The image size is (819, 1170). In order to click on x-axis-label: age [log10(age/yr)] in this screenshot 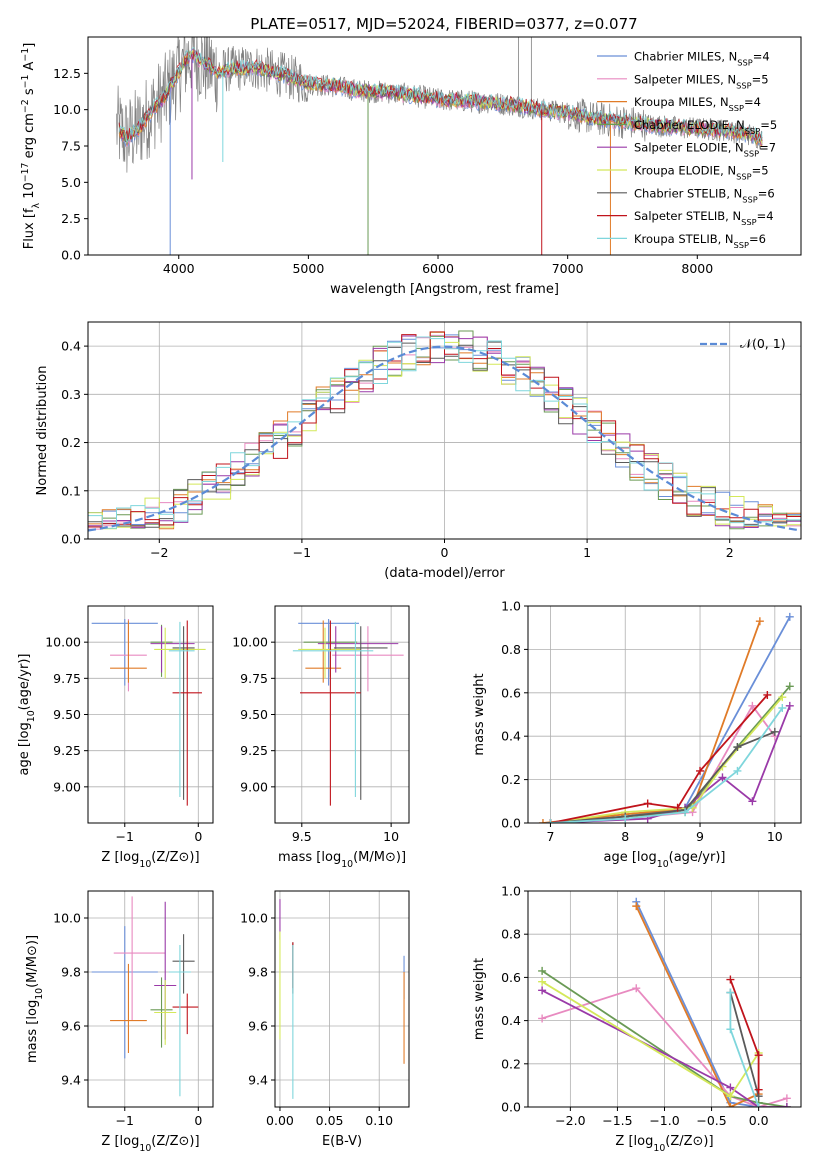, I will do `click(665, 860)`.